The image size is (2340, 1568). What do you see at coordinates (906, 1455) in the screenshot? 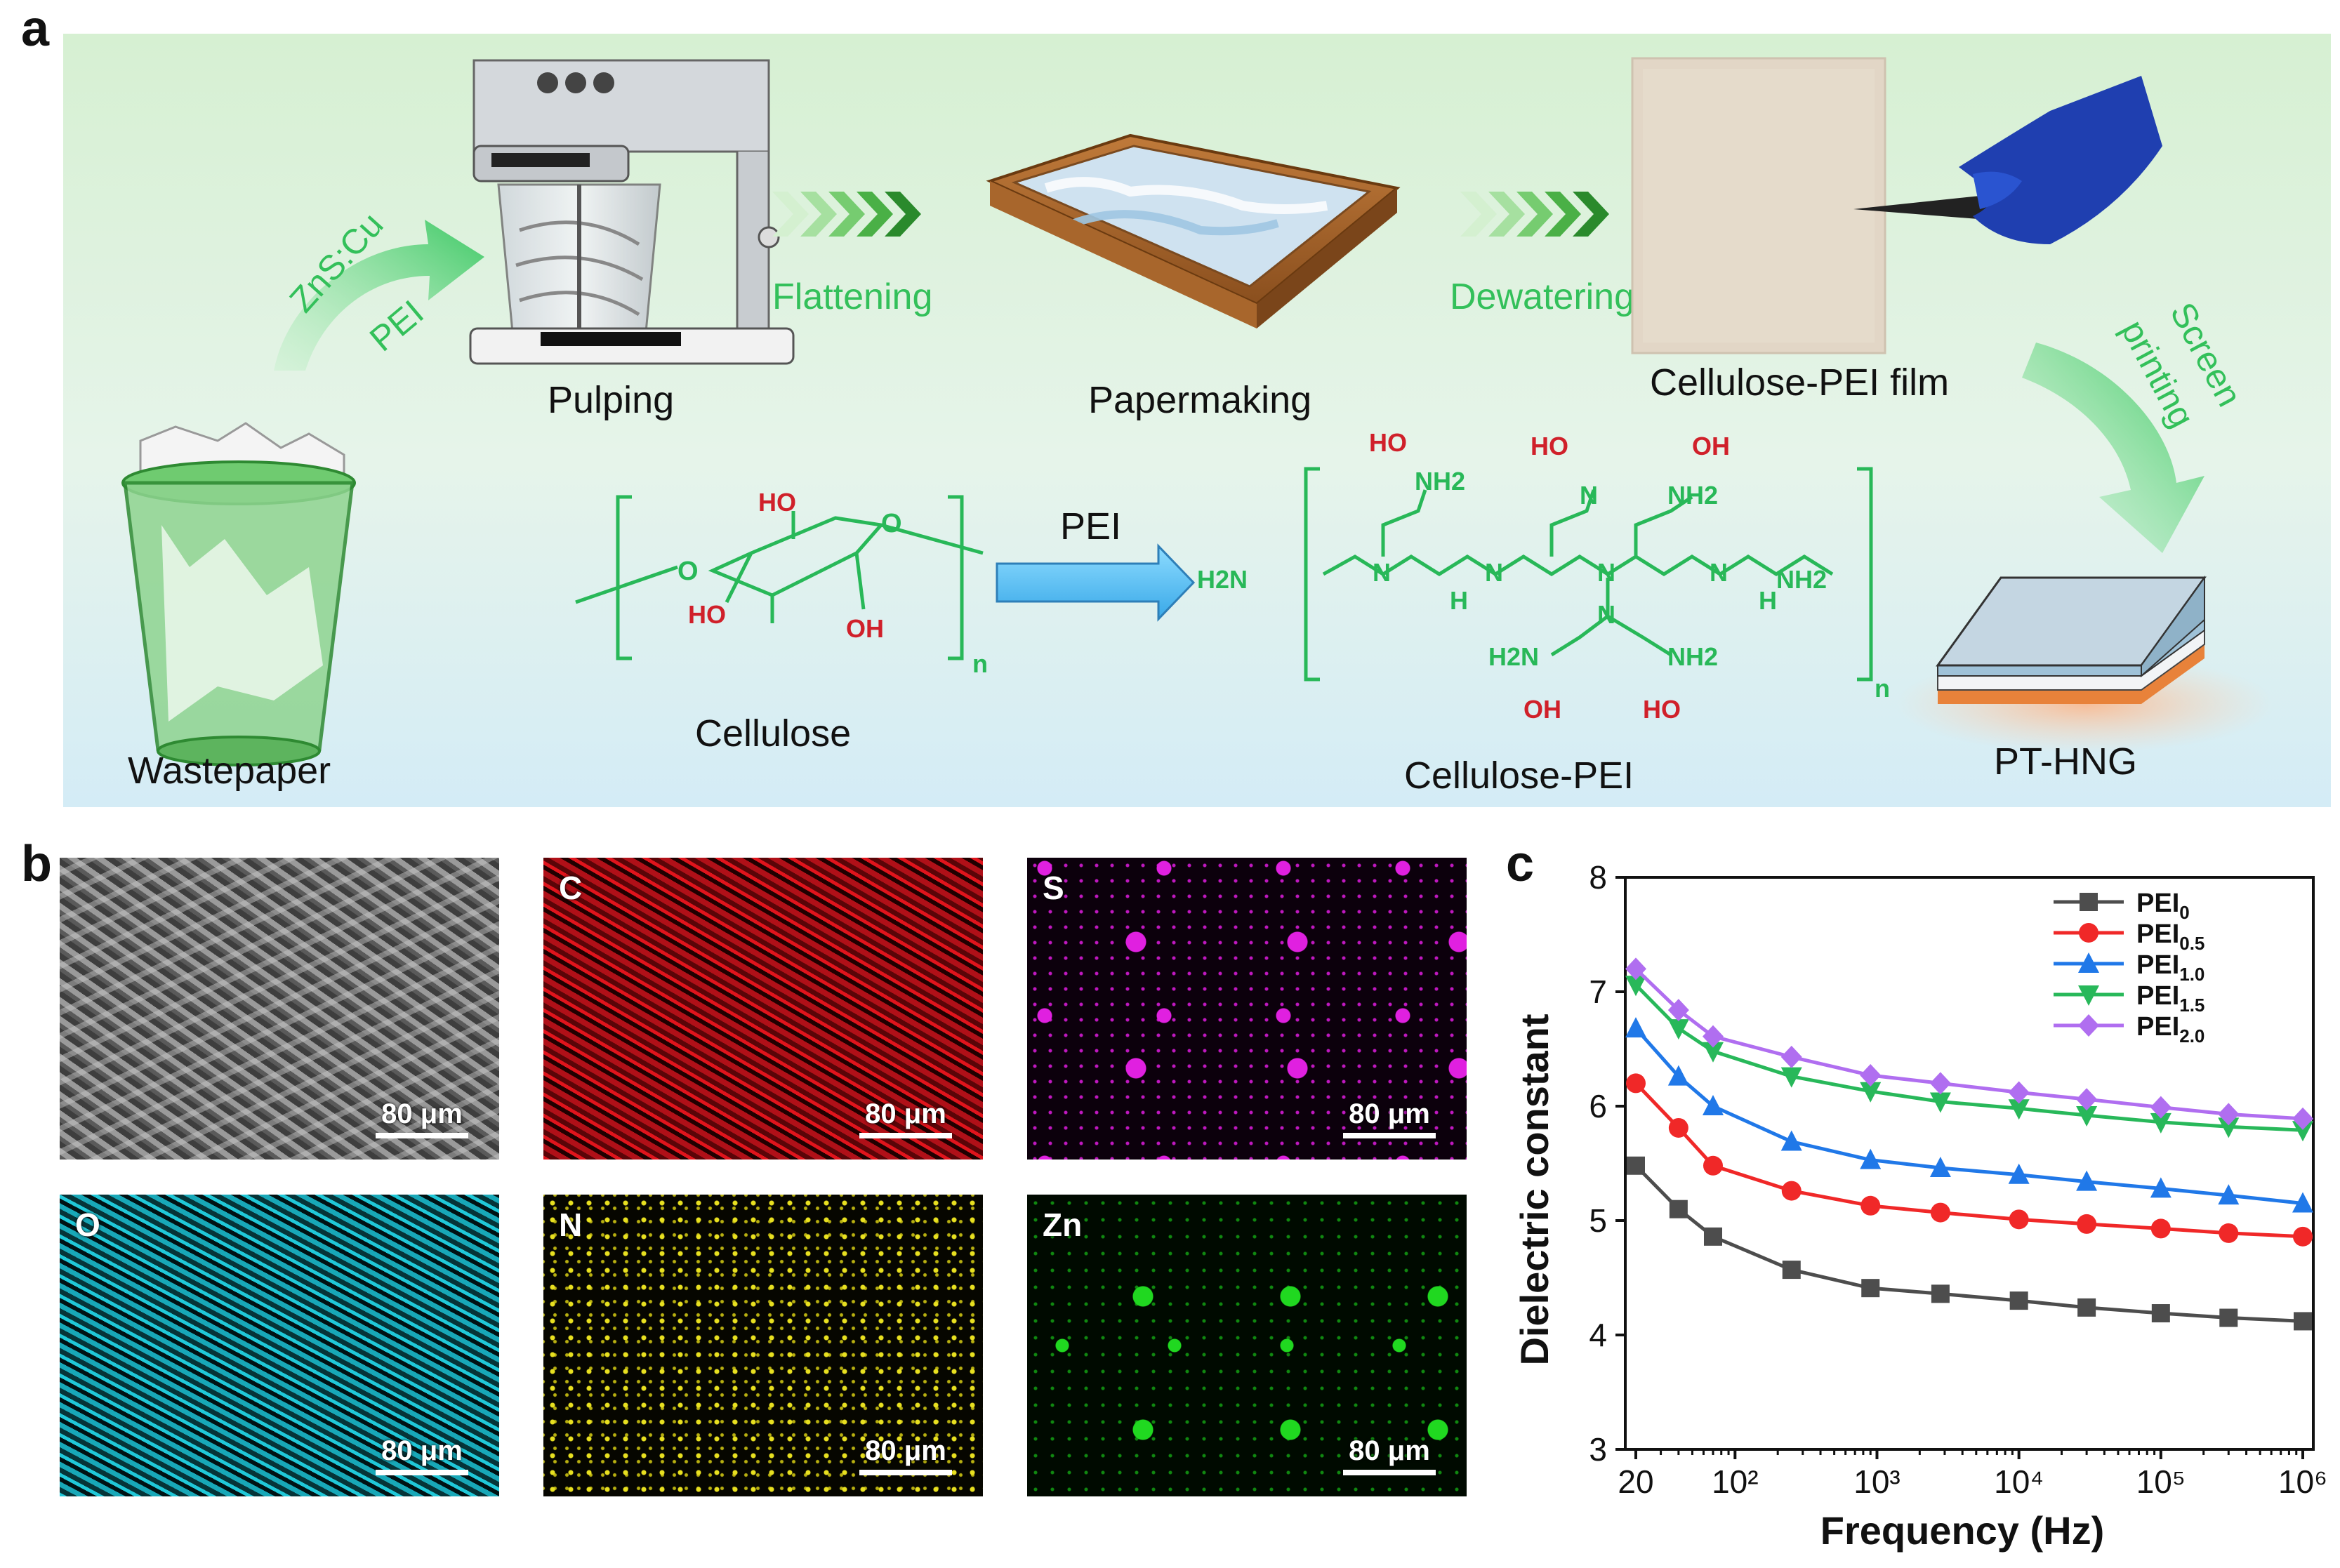
I see `scale-bar-n: 80 μm` at bounding box center [906, 1455].